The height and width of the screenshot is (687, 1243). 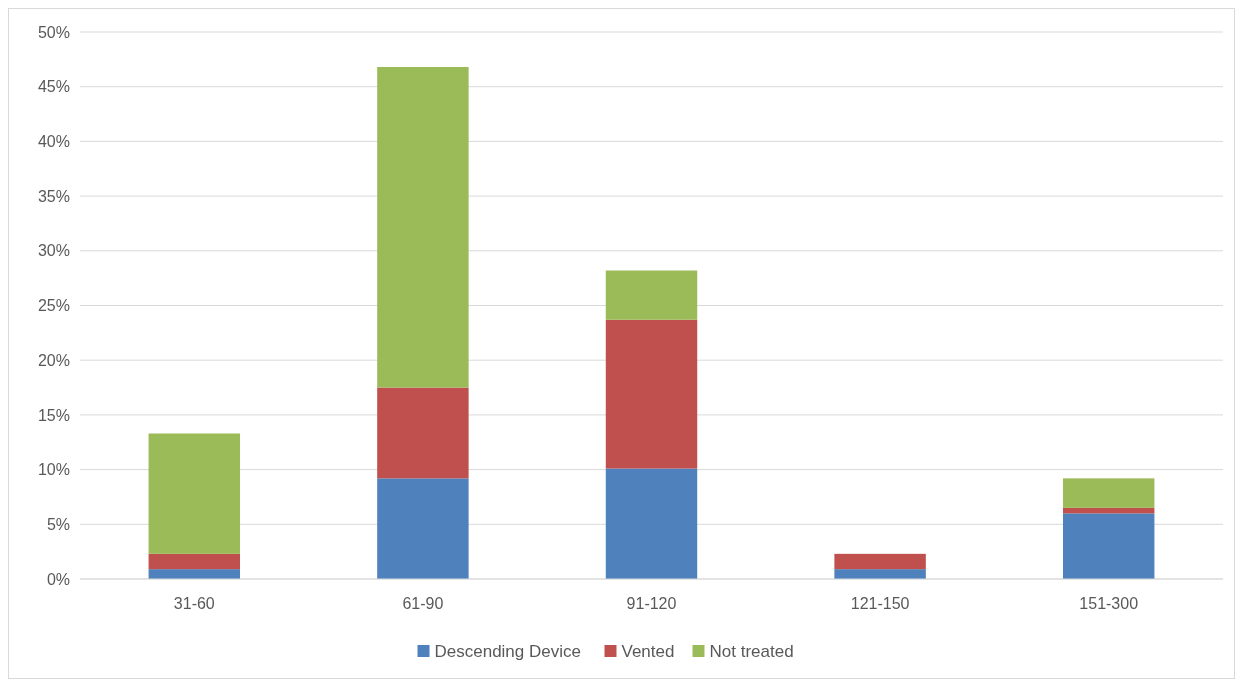 What do you see at coordinates (1109, 603) in the screenshot?
I see `x-tick-label: 151-300` at bounding box center [1109, 603].